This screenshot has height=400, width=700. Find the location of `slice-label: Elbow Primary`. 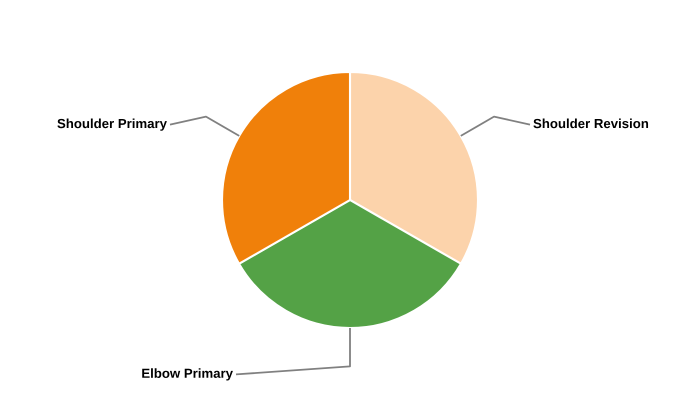

slice-label: Elbow Primary is located at coordinates (187, 374).